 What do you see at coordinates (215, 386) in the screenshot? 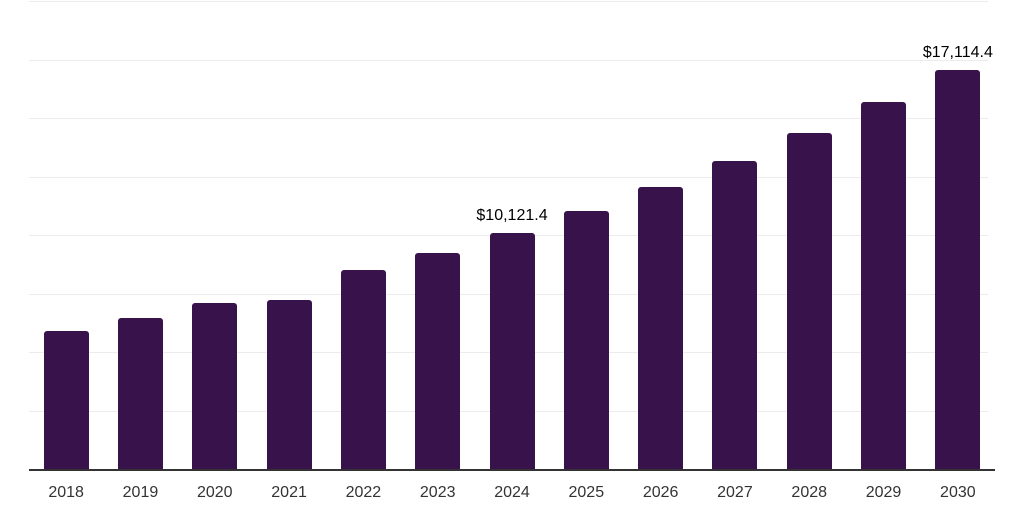
I see `bar-2020` at bounding box center [215, 386].